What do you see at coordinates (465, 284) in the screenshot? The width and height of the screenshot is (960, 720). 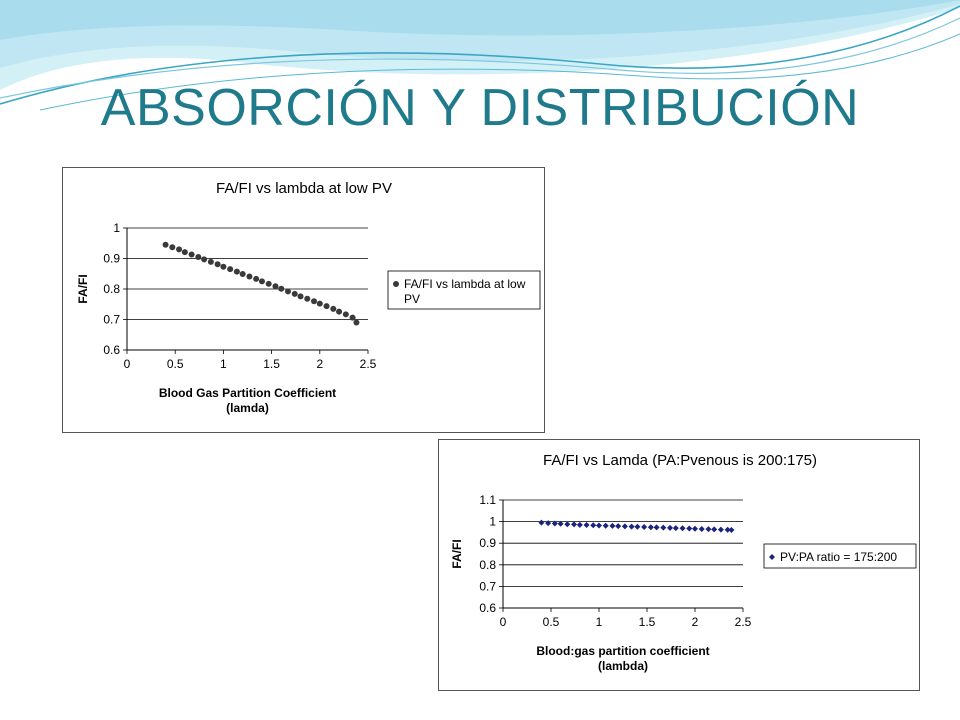 I see `legend-label: FA/FI vs lambda at low` at bounding box center [465, 284].